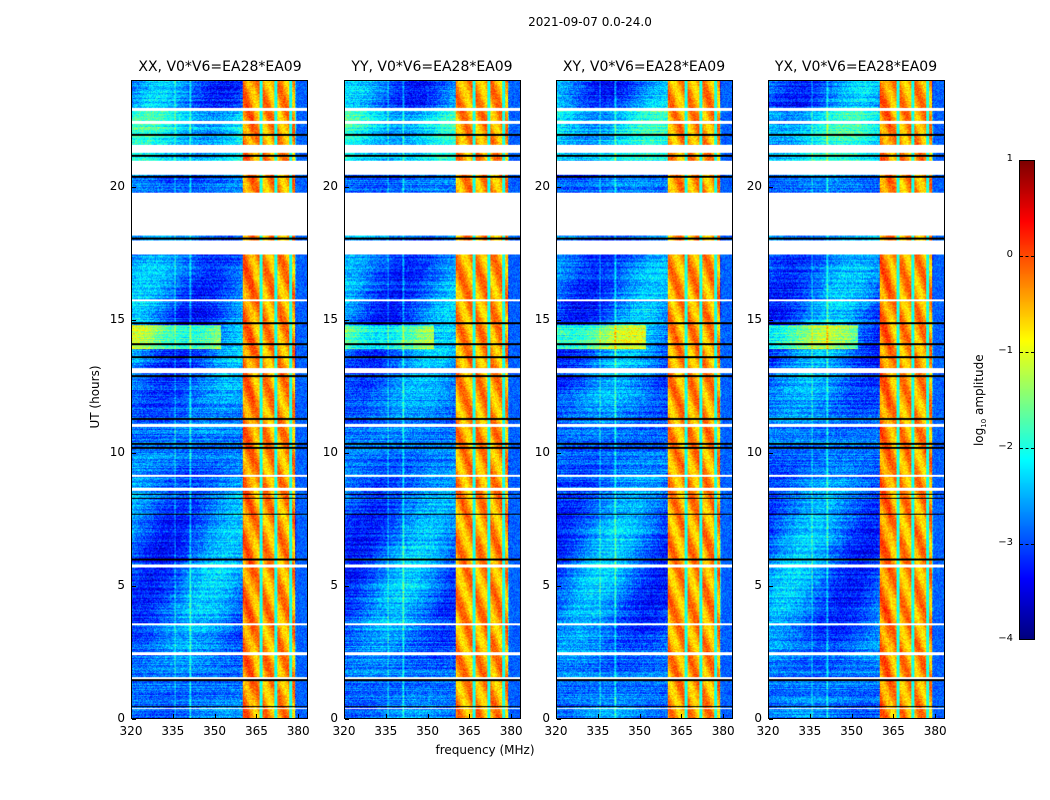 This screenshot has width=1050, height=800. I want to click on x-axis-label: frequency (MHz), so click(485, 750).